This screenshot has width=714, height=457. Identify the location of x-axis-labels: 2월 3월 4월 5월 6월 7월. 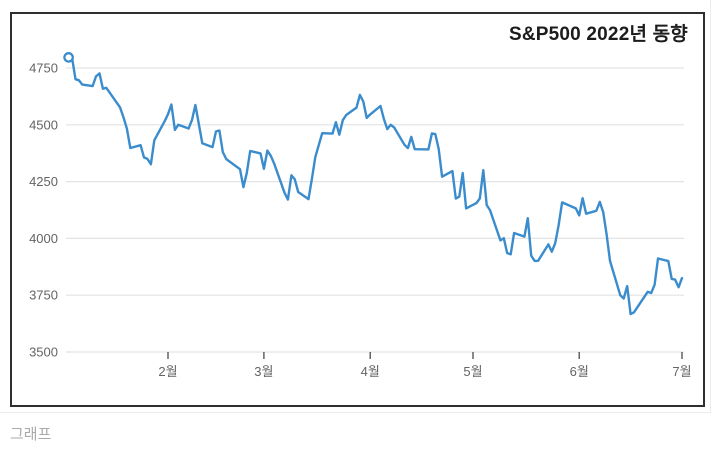
(424, 371).